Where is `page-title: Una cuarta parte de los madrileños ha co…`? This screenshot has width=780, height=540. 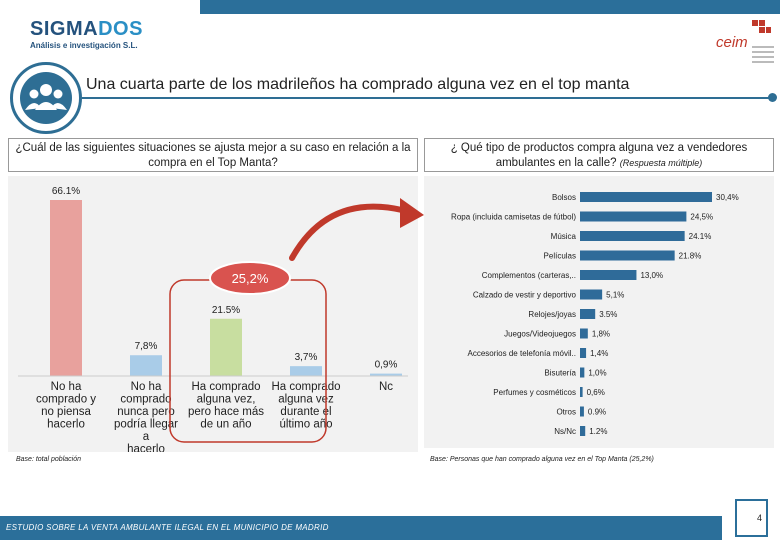
page-title: Una cuarta parte de los madrileños ha co… is located at coordinates (358, 84).